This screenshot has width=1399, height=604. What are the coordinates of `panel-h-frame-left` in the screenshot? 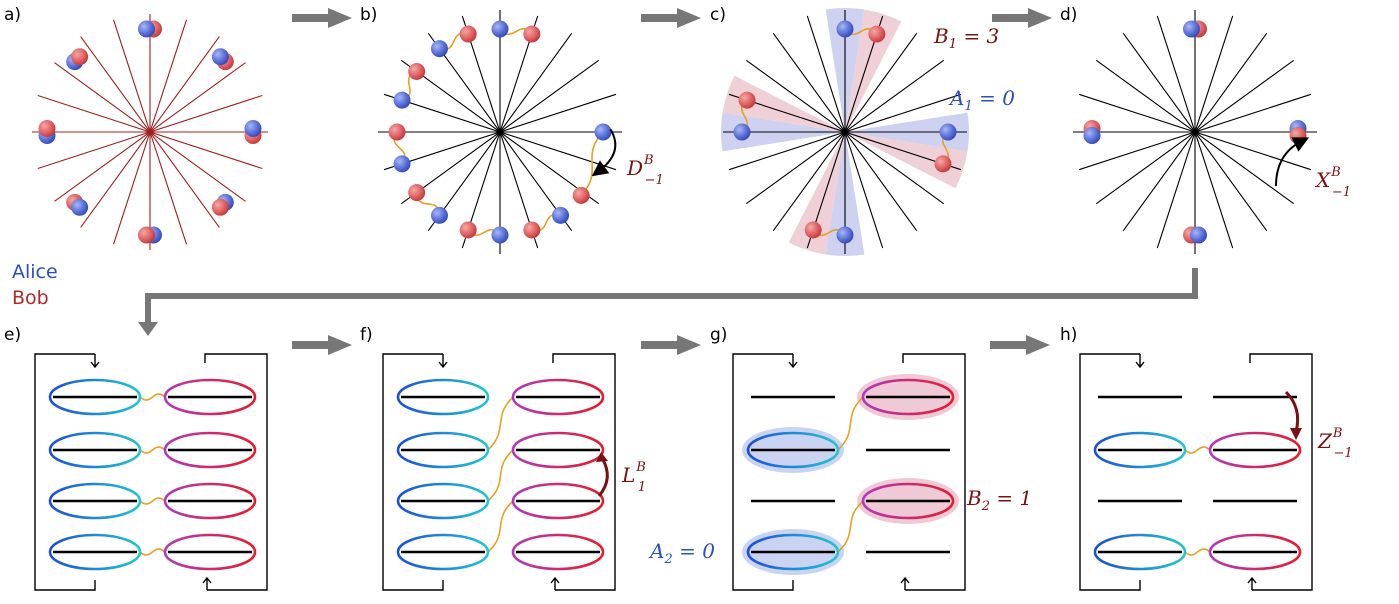 It's located at (1110, 472).